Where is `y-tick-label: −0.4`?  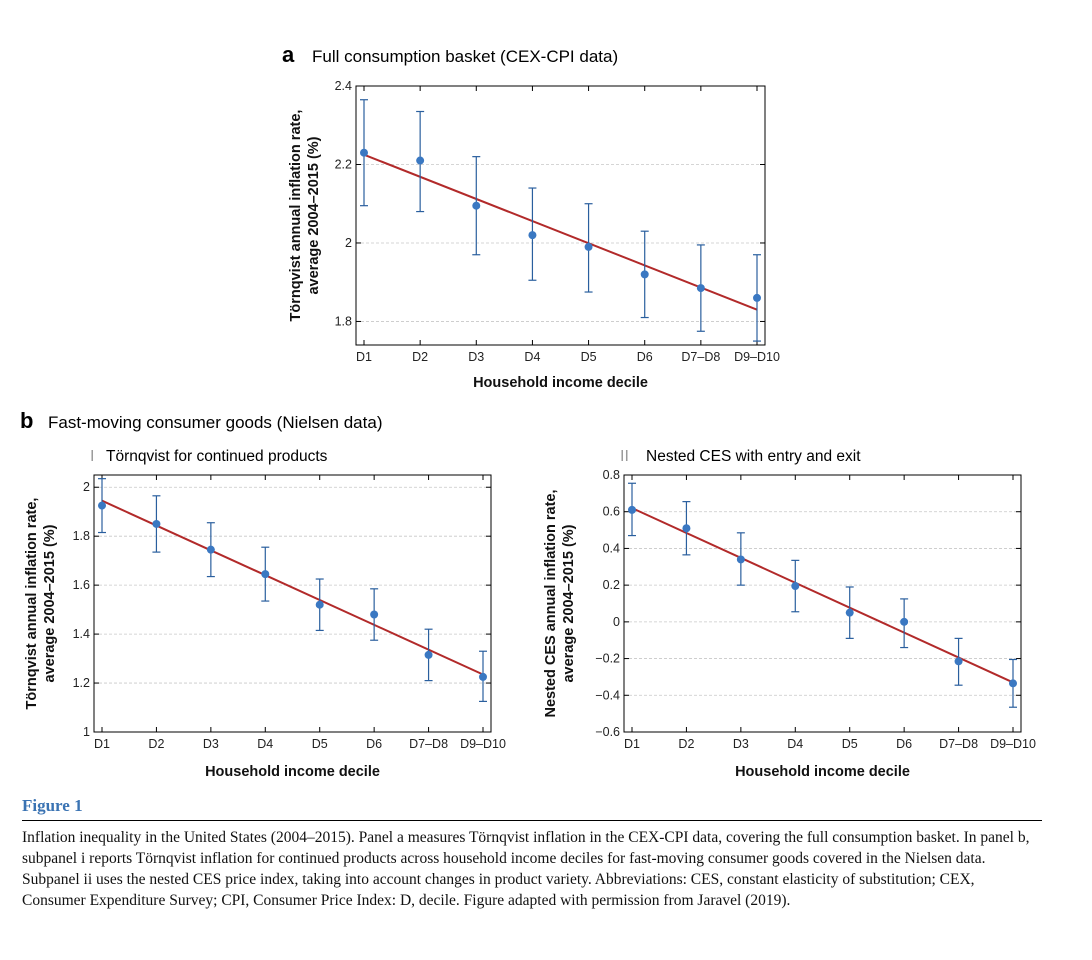 y-tick-label: −0.4 is located at coordinates (607, 695).